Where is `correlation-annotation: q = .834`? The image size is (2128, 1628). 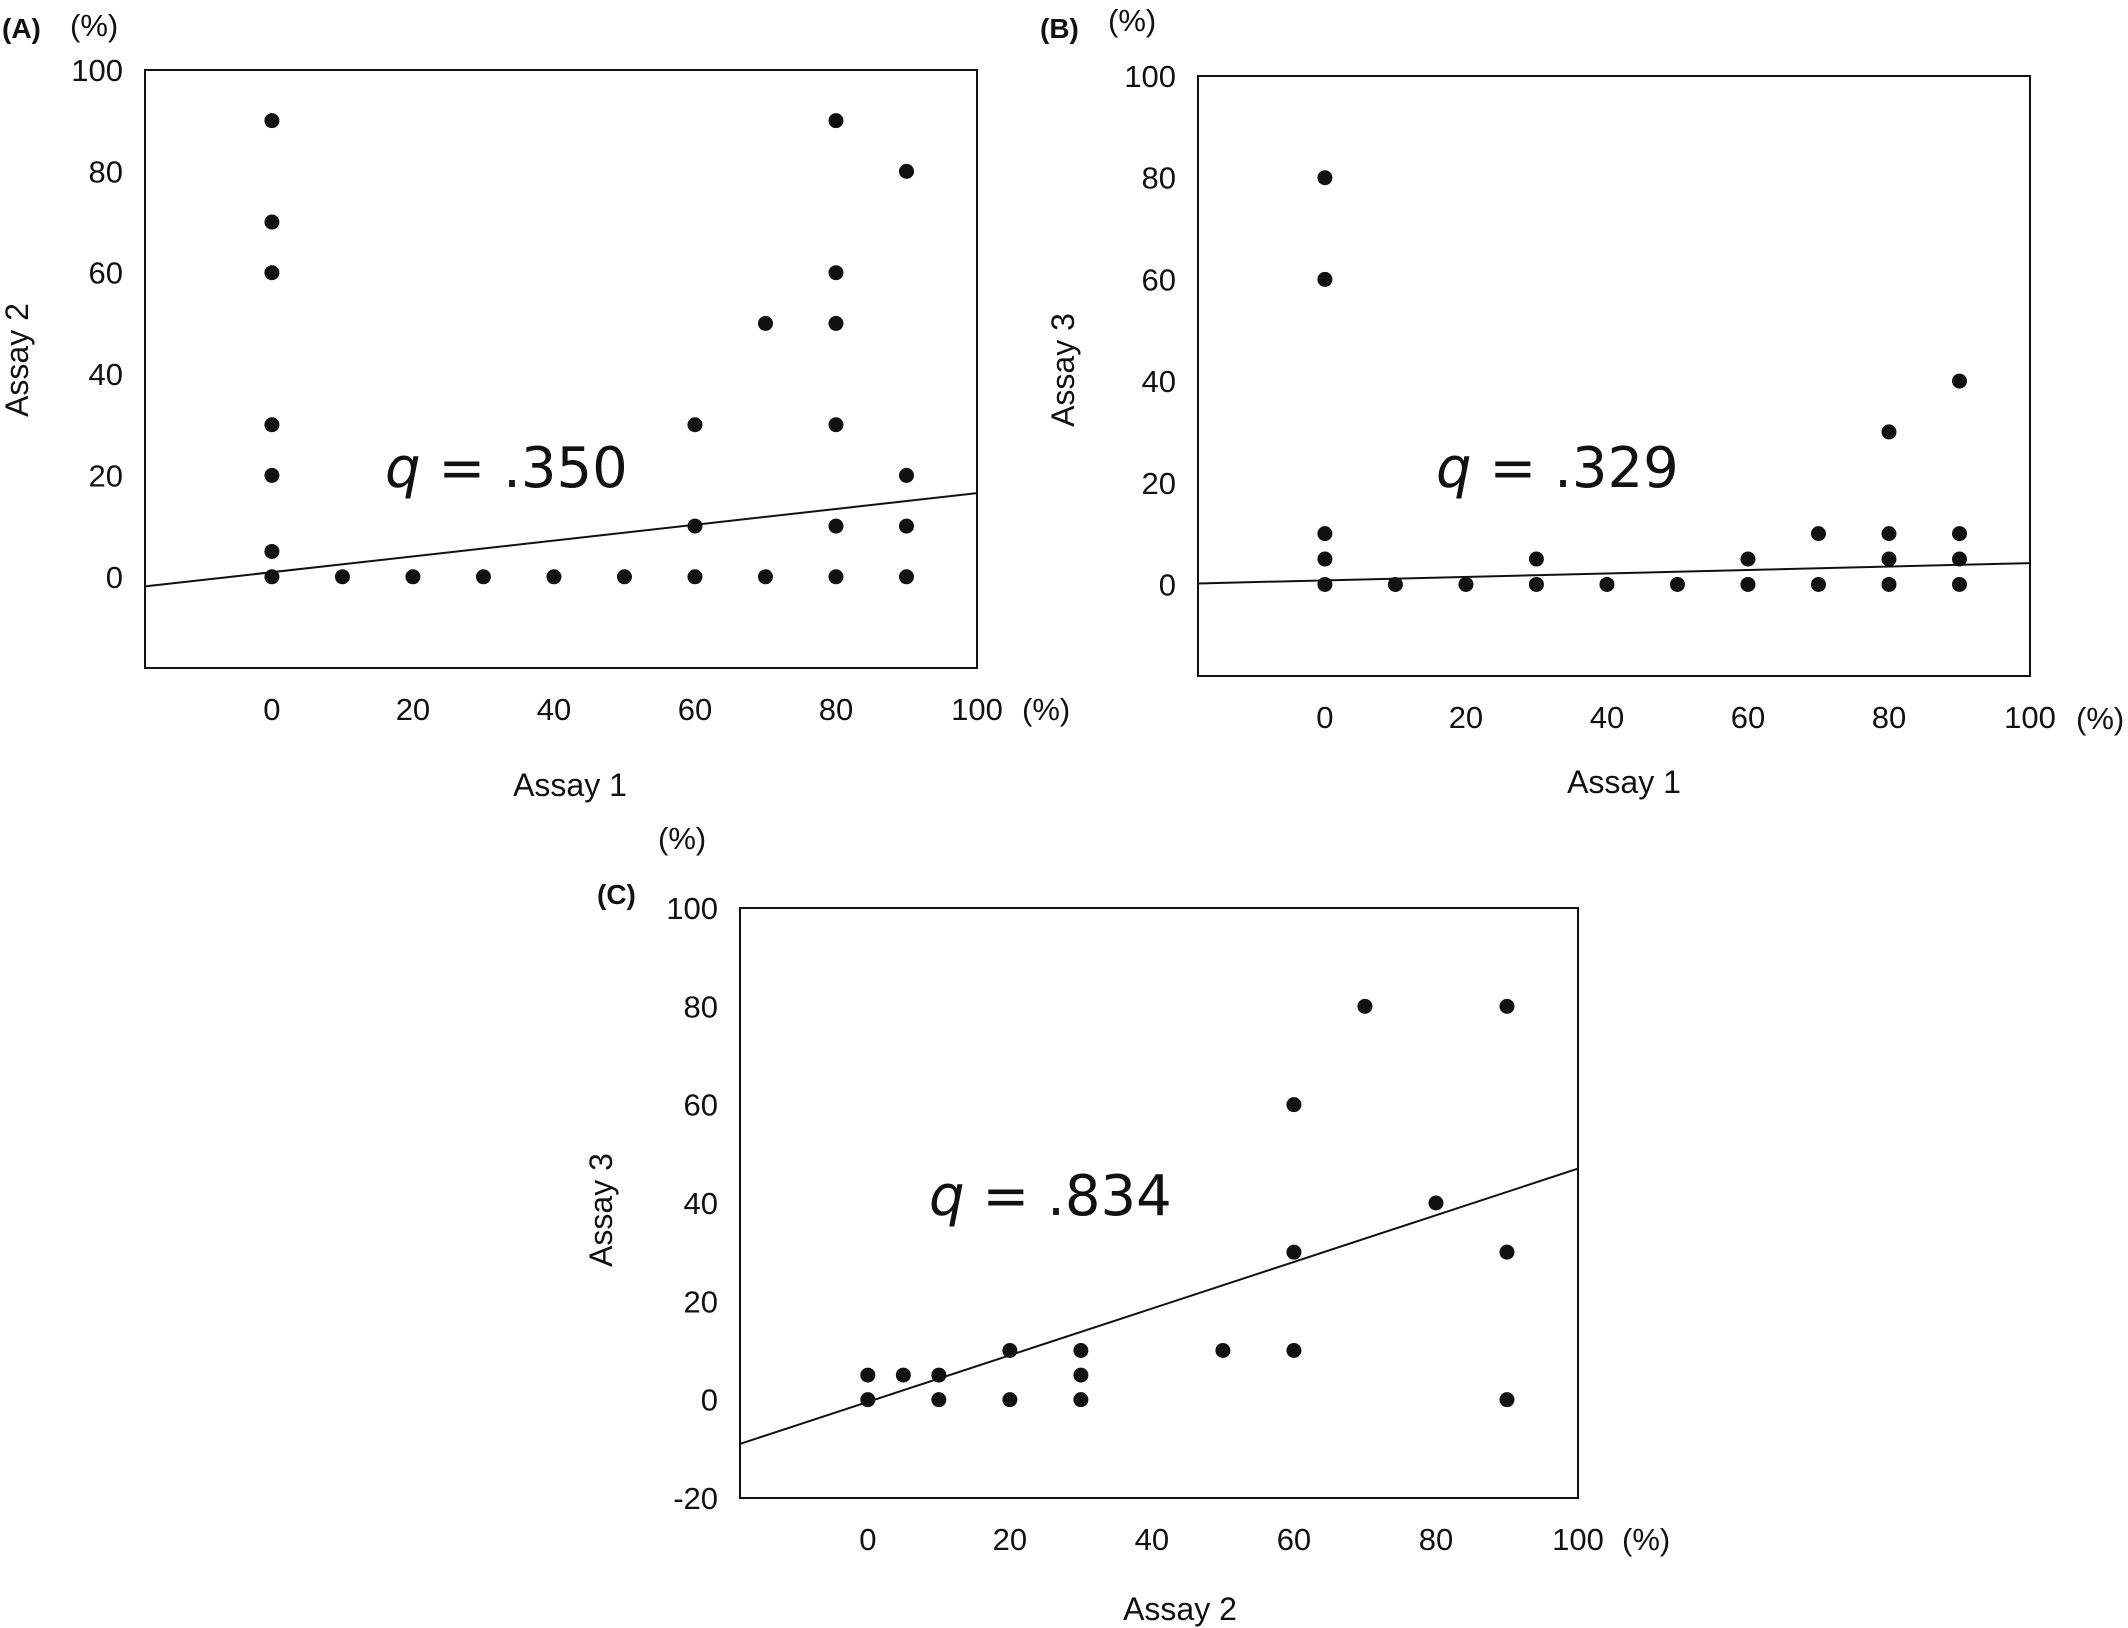 correlation-annotation: q = .834 is located at coordinates (1050, 1196).